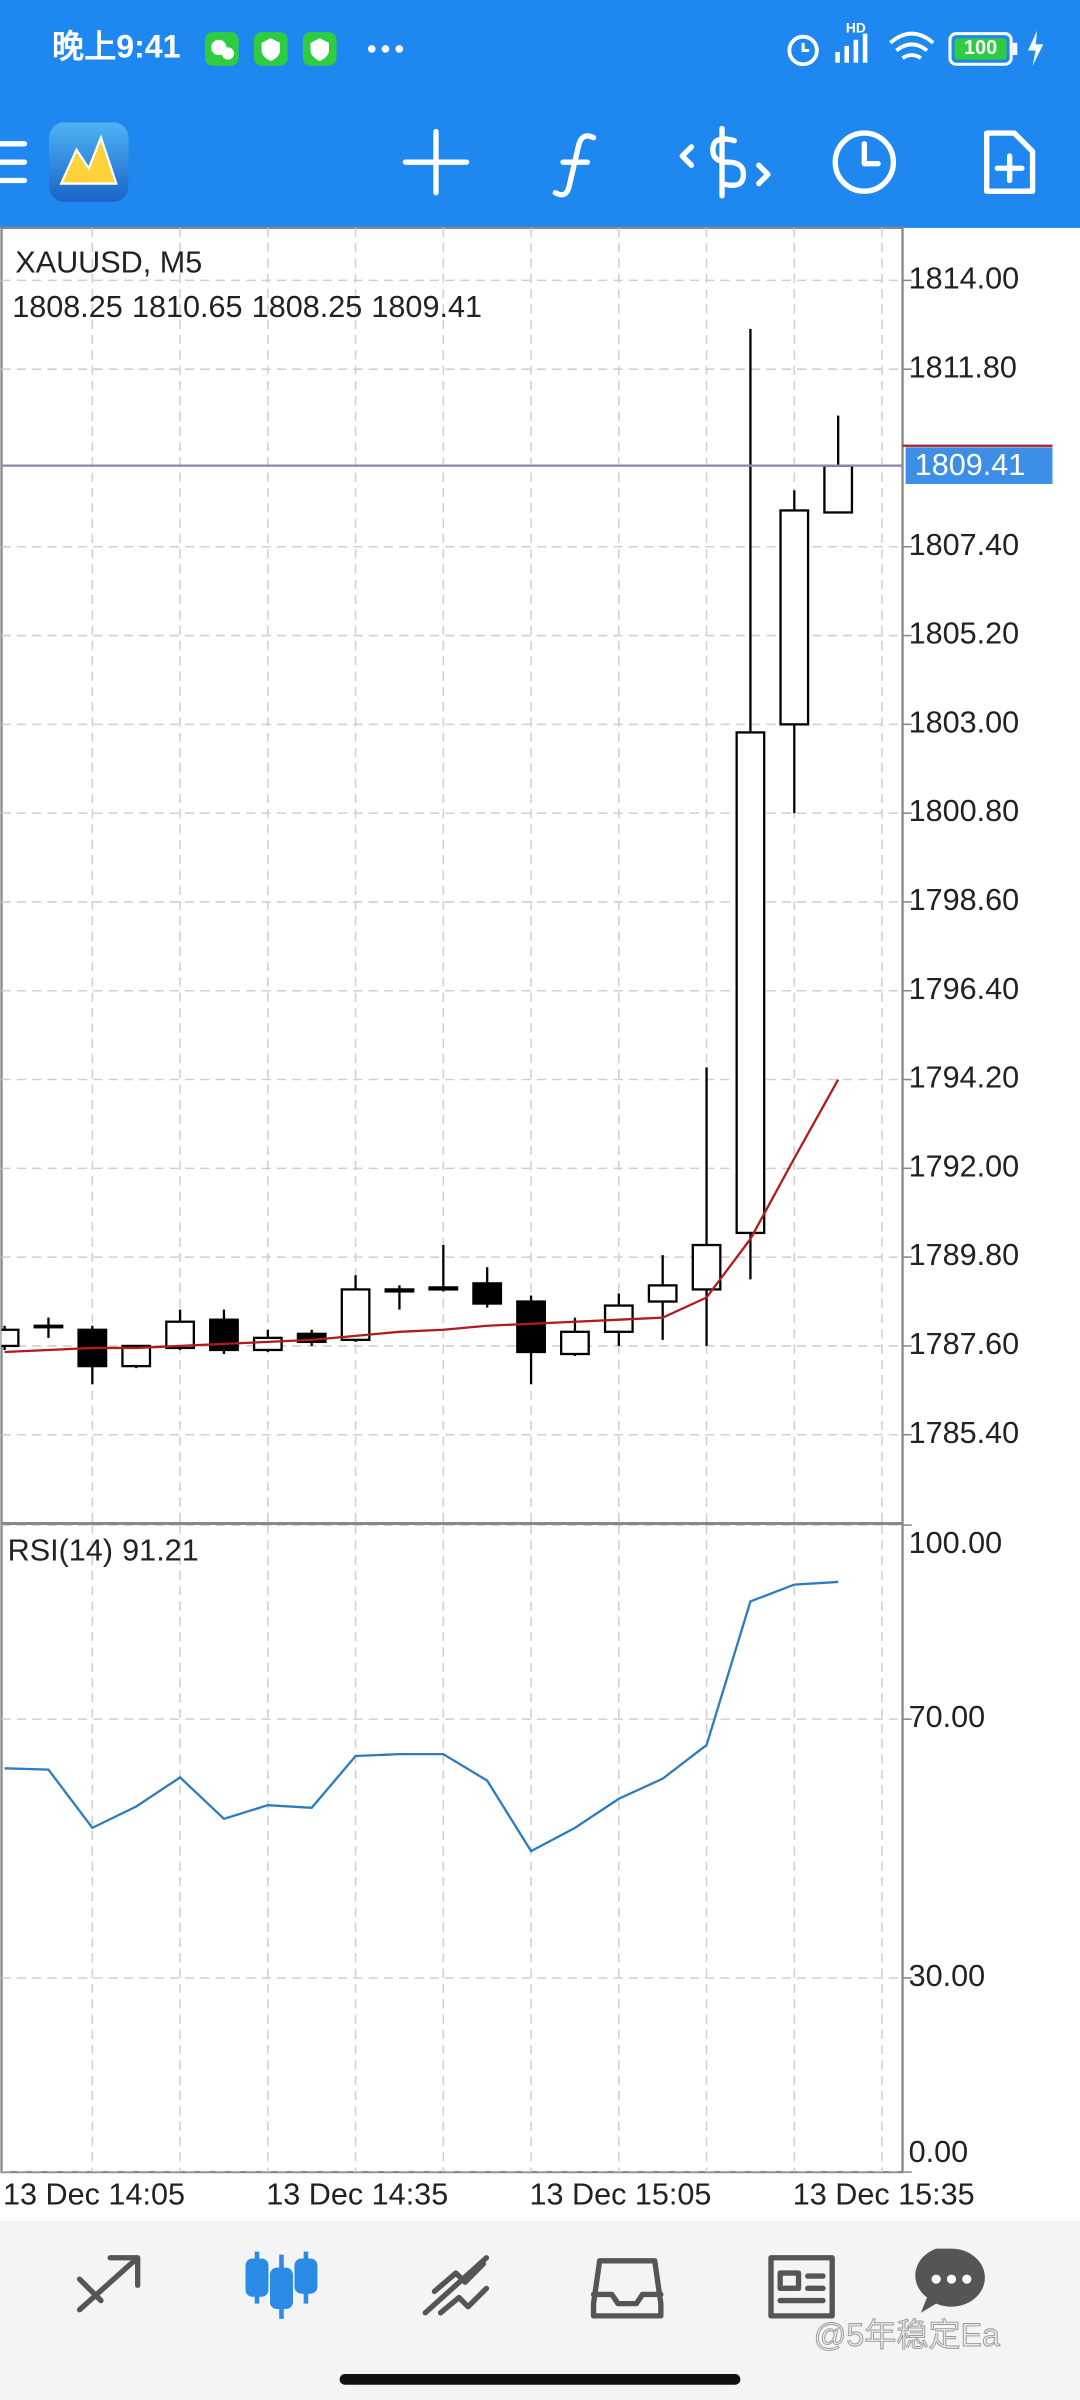  I want to click on y-tick-label: 1805.20, so click(964, 634).